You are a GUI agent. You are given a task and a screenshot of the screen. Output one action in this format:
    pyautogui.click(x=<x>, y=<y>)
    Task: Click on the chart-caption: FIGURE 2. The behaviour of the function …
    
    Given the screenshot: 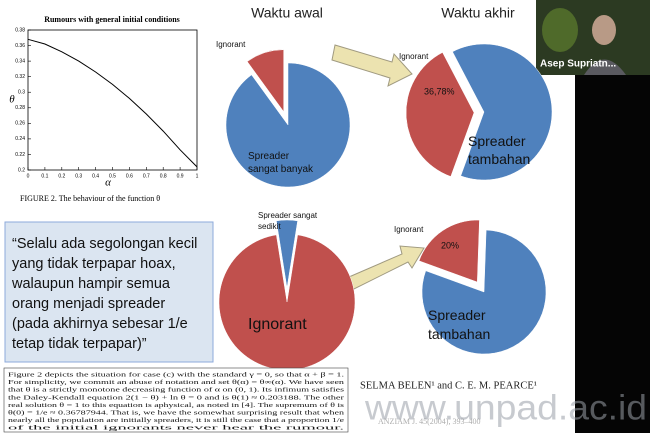 What is the action you would take?
    pyautogui.click(x=90, y=198)
    